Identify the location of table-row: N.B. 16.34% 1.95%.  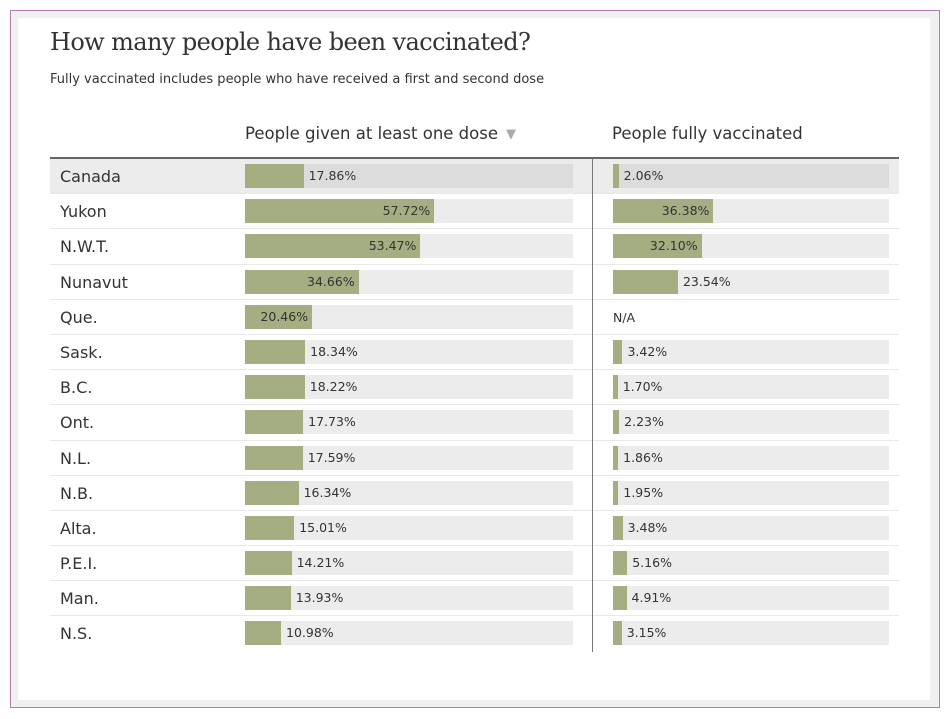
(474, 493).